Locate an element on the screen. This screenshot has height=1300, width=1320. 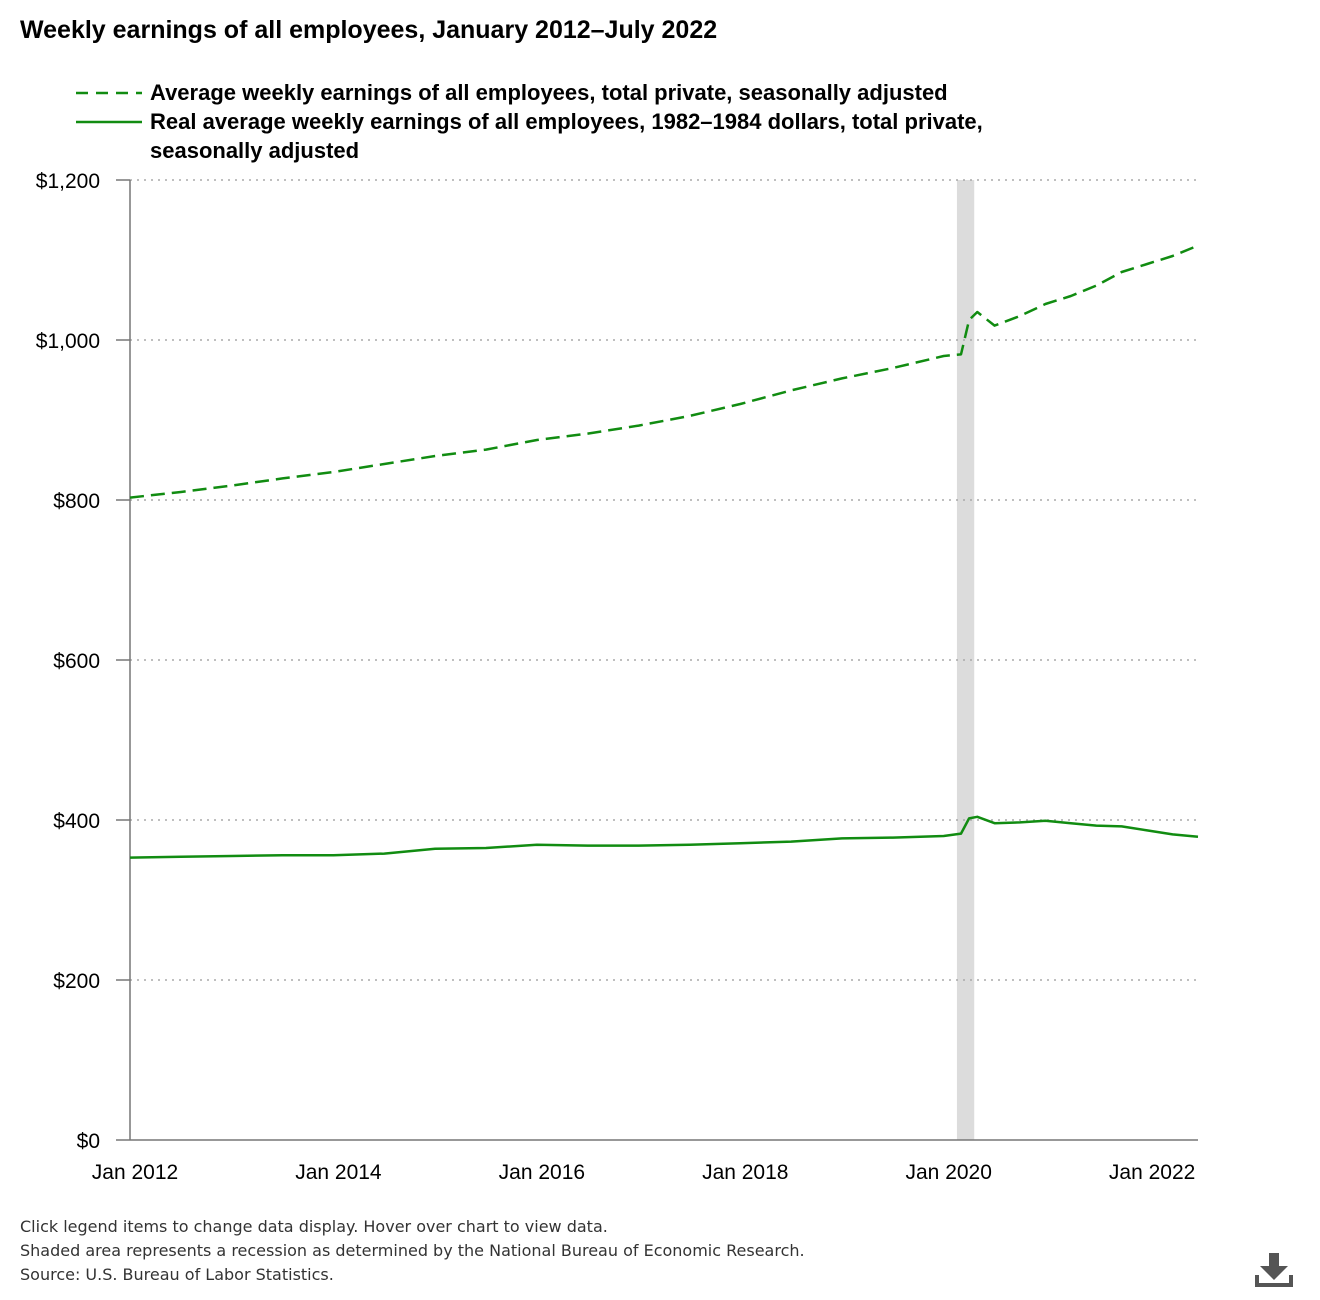
y-tick-label: $600 is located at coordinates (76, 661).